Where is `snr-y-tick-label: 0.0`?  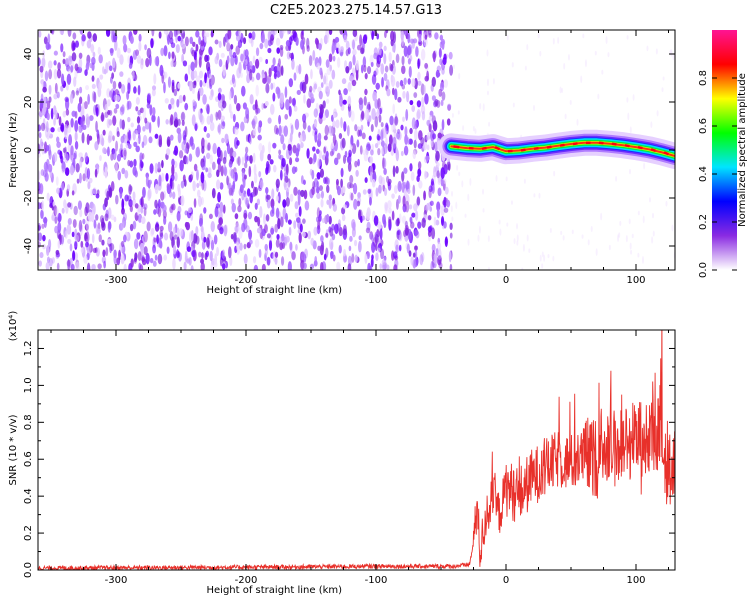 snr-y-tick-label: 0.0 is located at coordinates (28, 570).